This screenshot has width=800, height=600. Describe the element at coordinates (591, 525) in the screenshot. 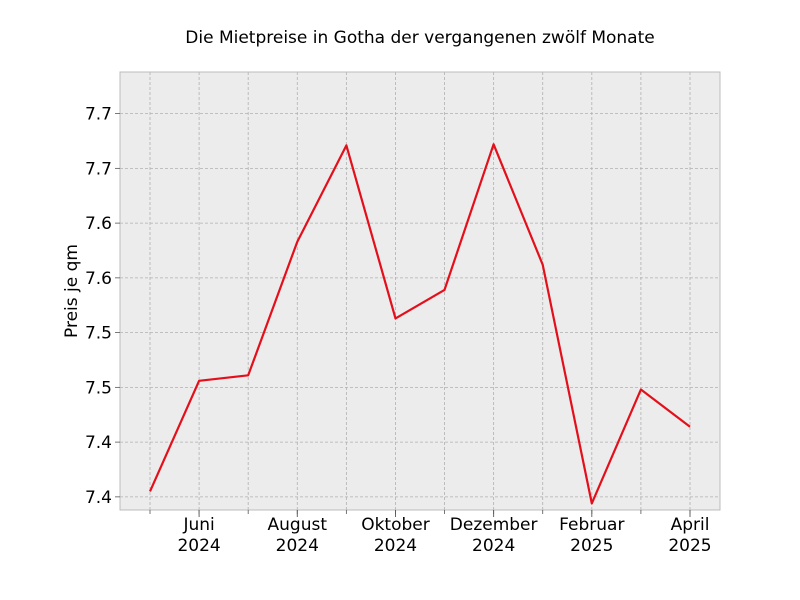

I see `x-tick-label-month: Februar` at that location.